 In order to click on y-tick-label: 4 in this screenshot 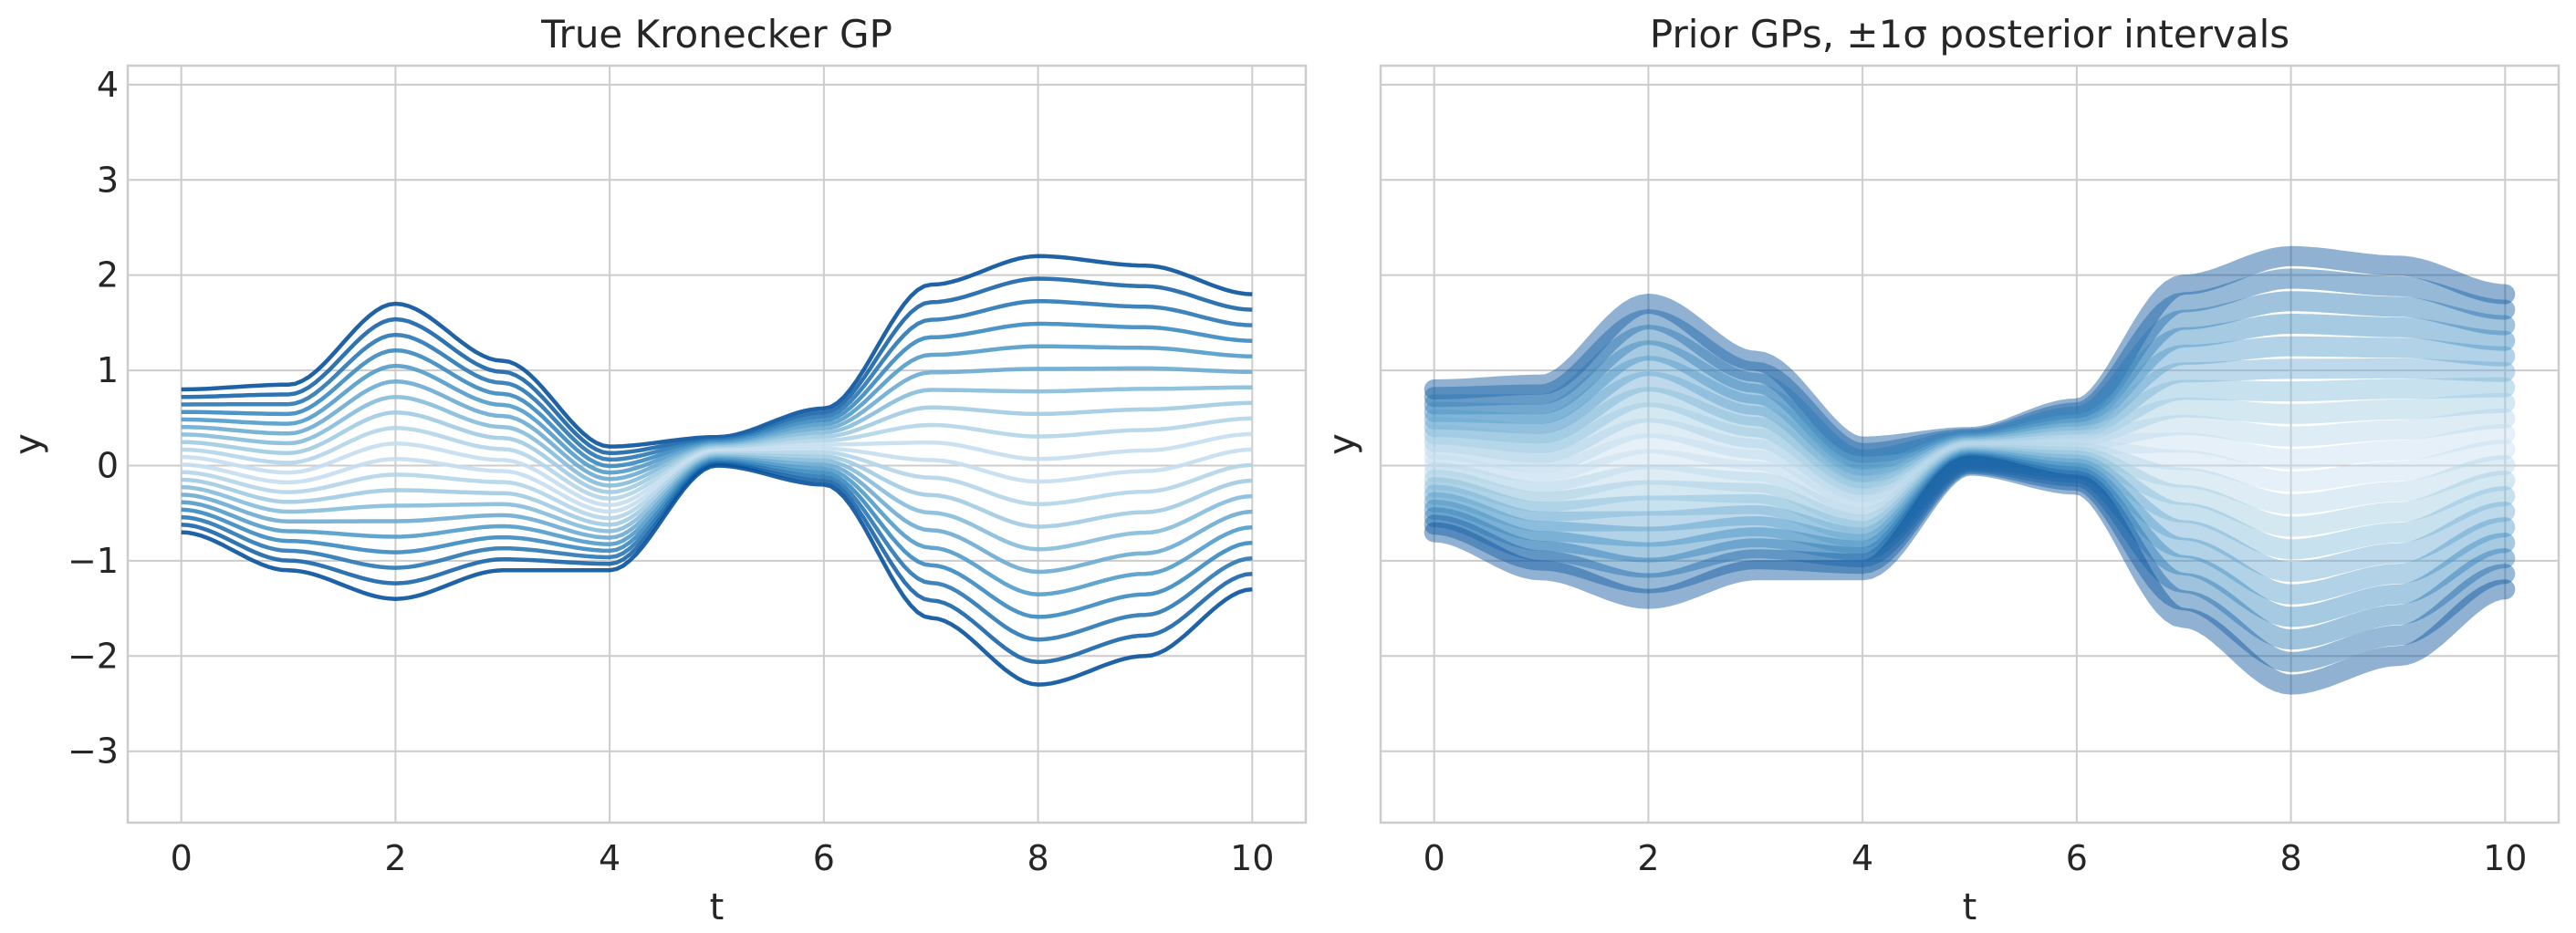, I will do `click(108, 85)`.